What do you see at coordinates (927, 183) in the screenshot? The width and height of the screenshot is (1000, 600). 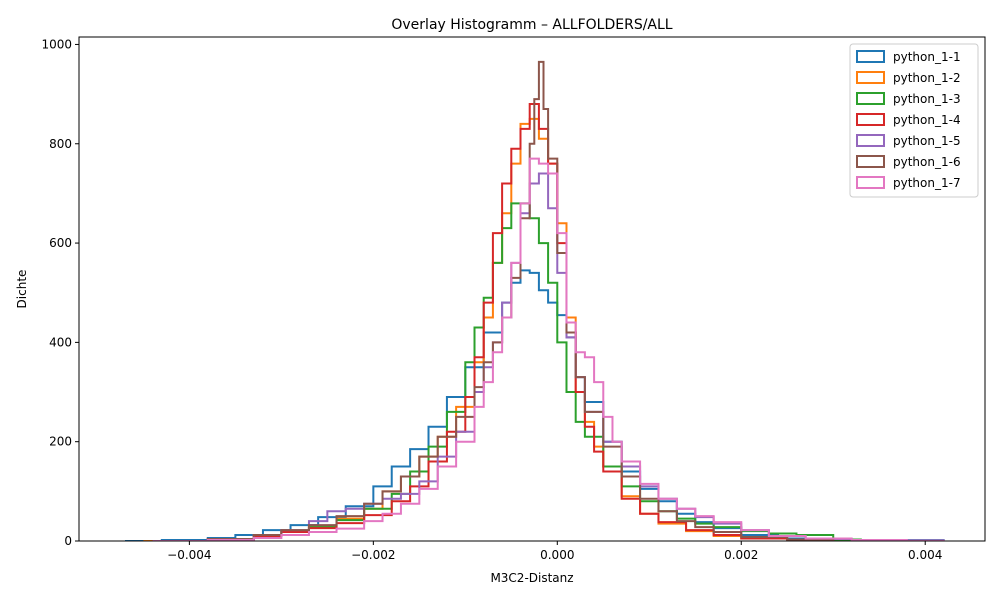 I see `legend-label: python_1-7` at bounding box center [927, 183].